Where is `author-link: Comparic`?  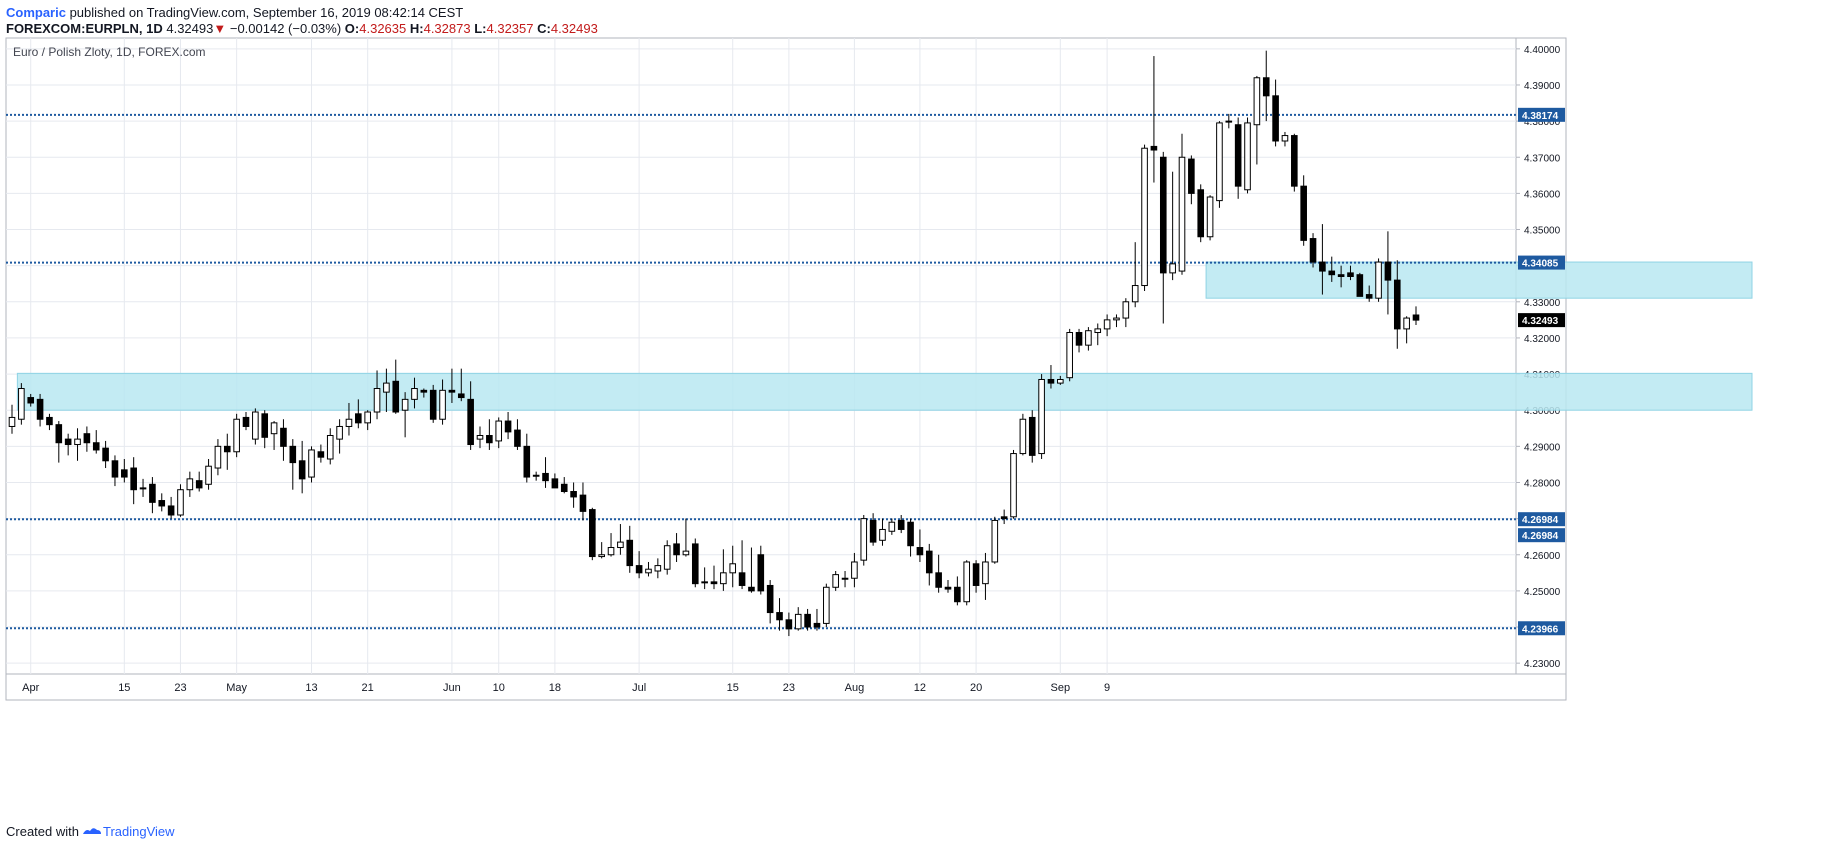
author-link: Comparic is located at coordinates (36, 12).